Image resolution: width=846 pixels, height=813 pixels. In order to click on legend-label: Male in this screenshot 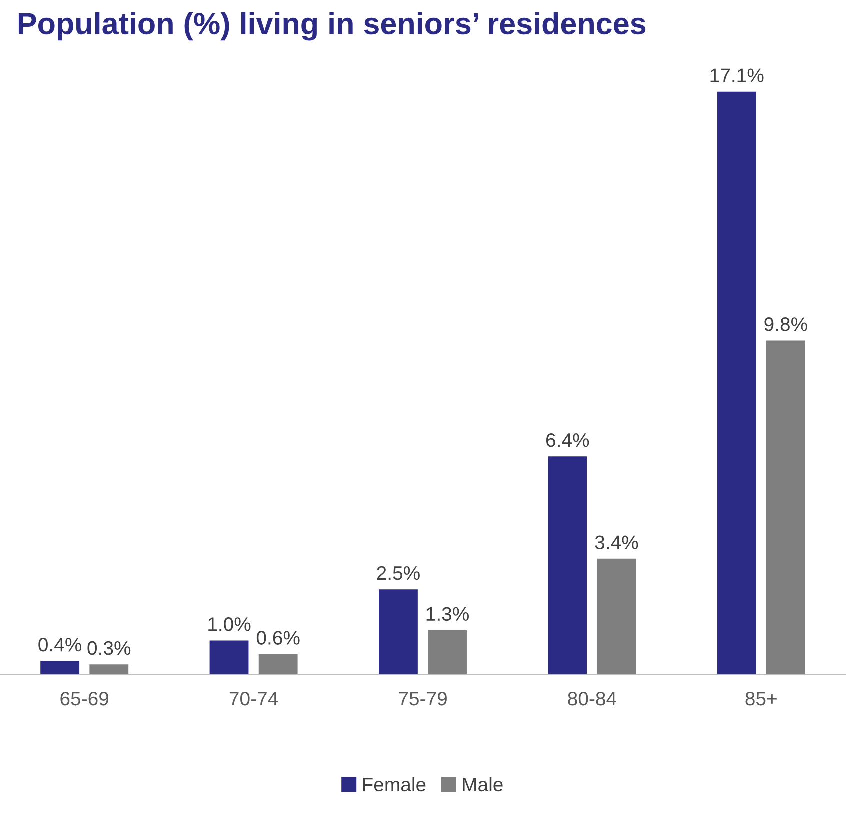, I will do `click(483, 784)`.